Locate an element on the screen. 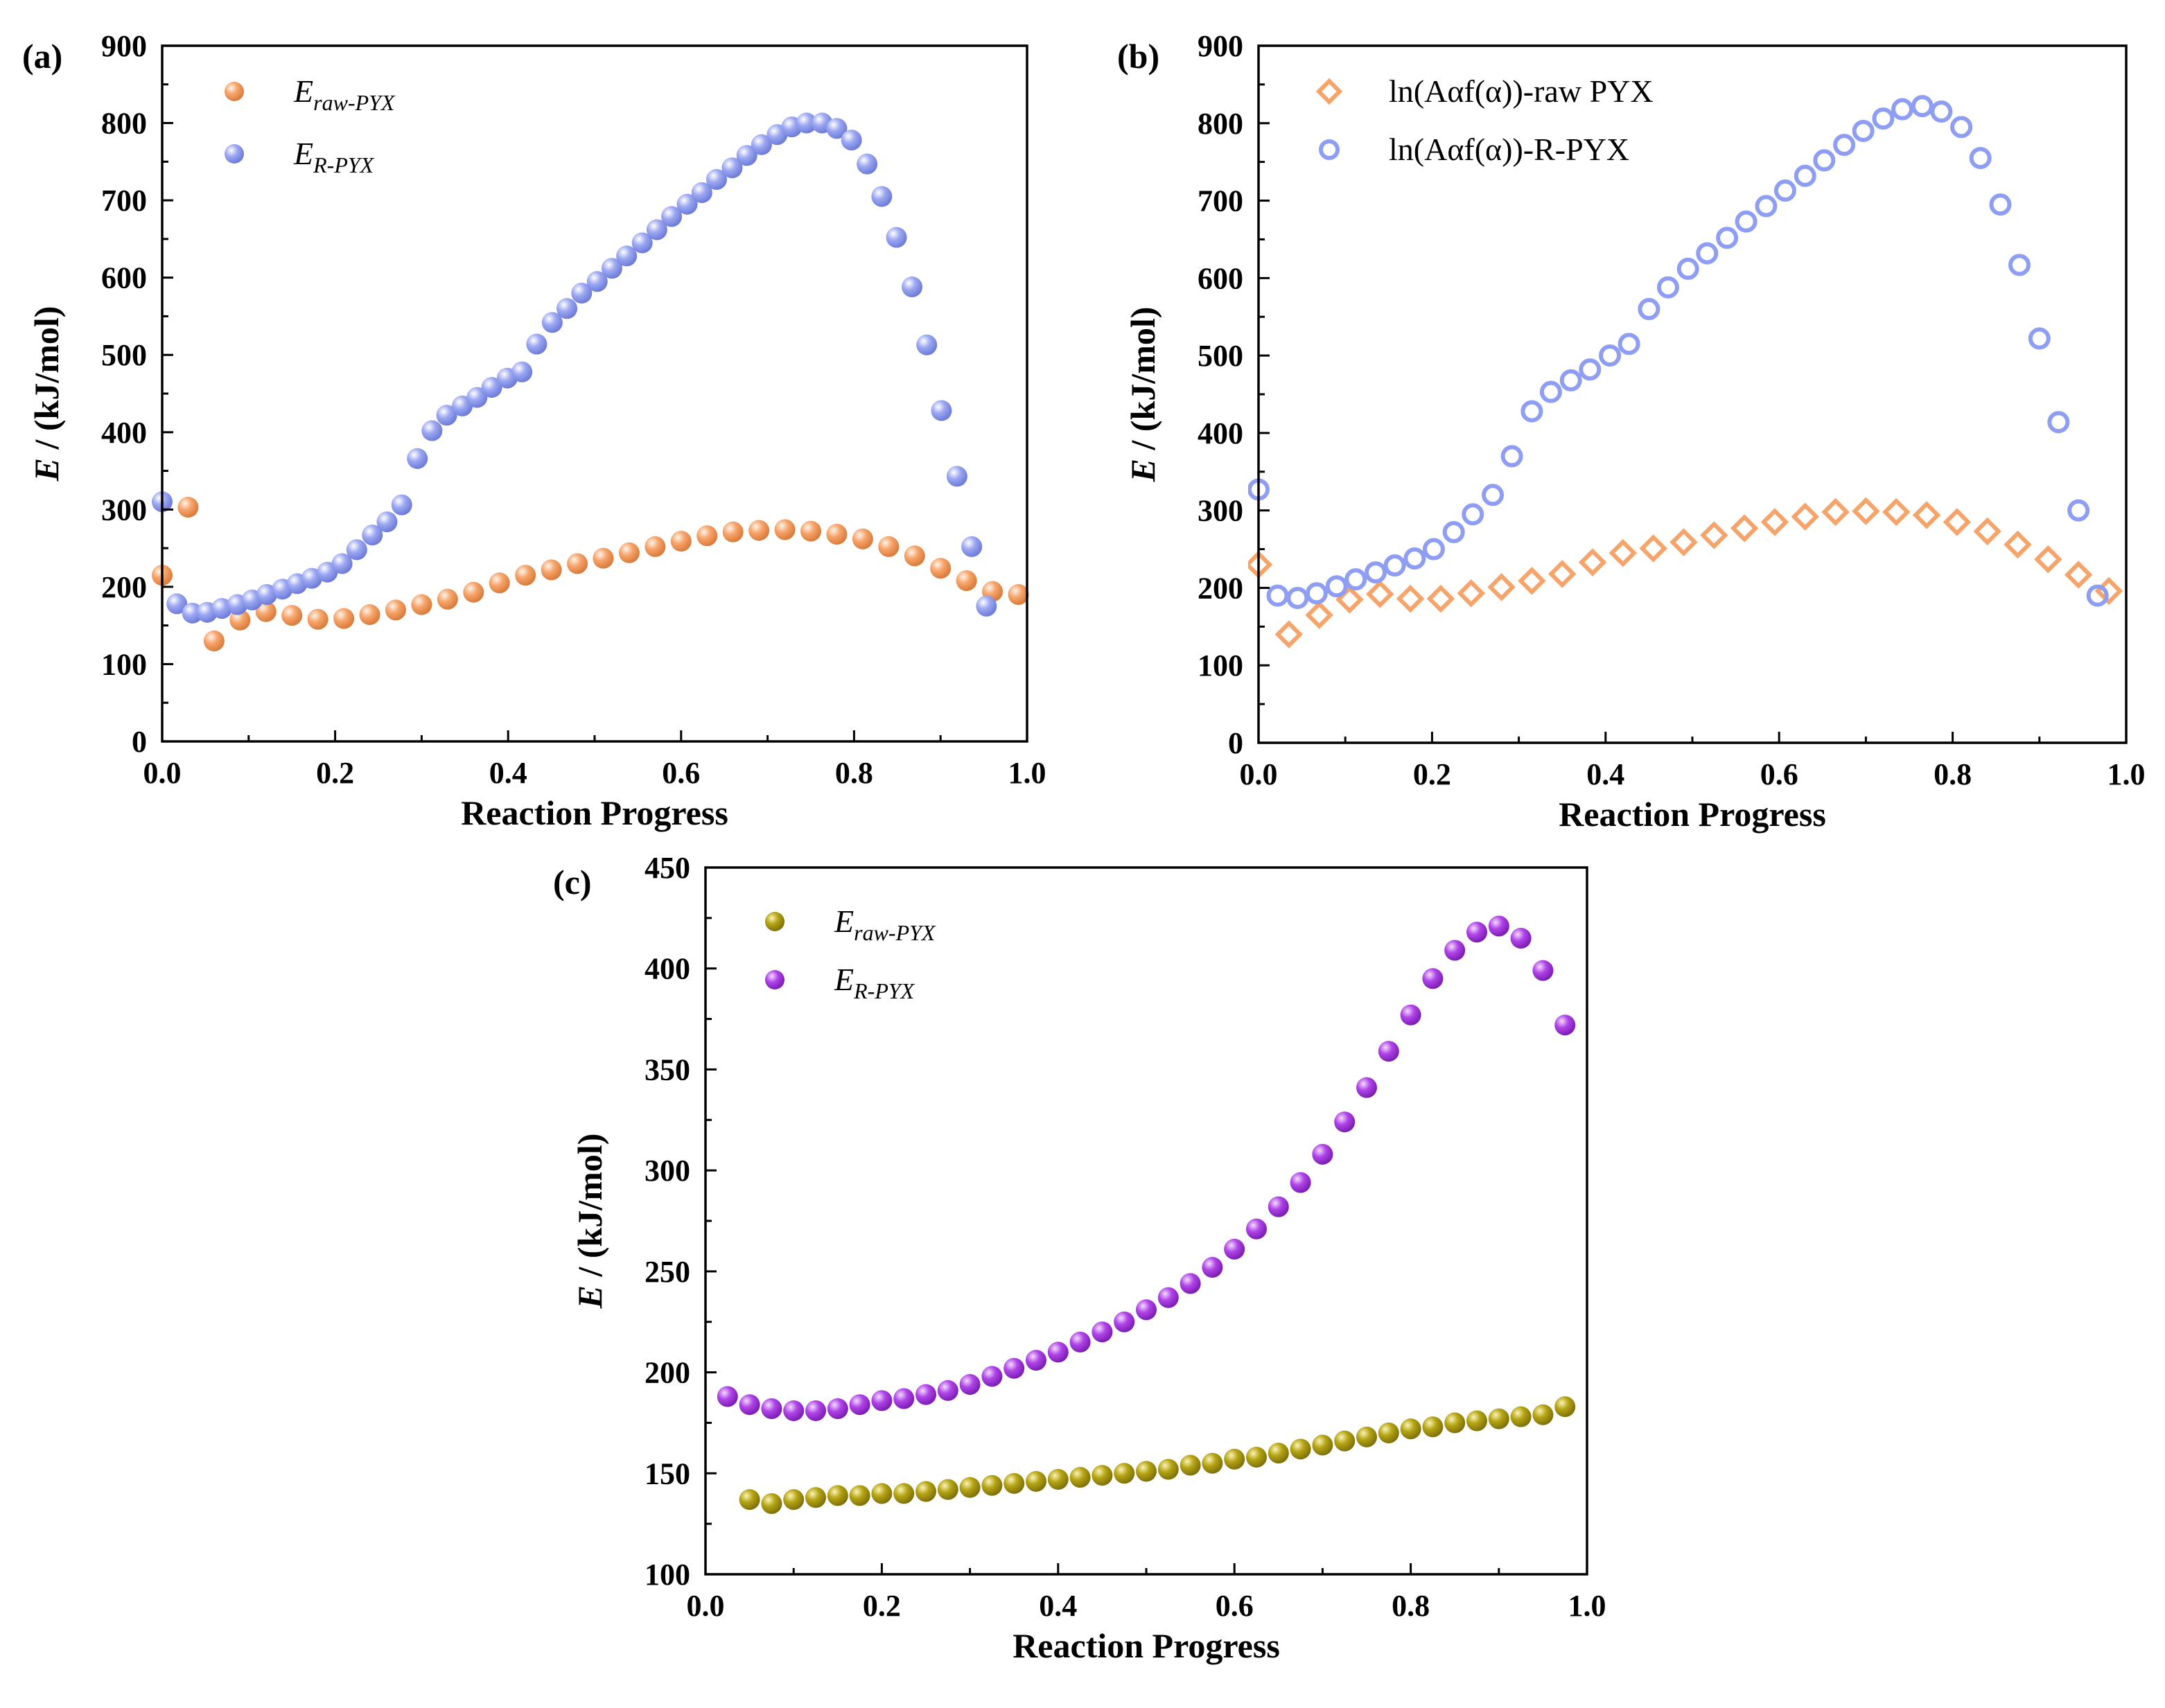 Image resolution: width=2165 pixels, height=1708 pixels. x-tick-label-1-5: 1.0 is located at coordinates (2127, 774).